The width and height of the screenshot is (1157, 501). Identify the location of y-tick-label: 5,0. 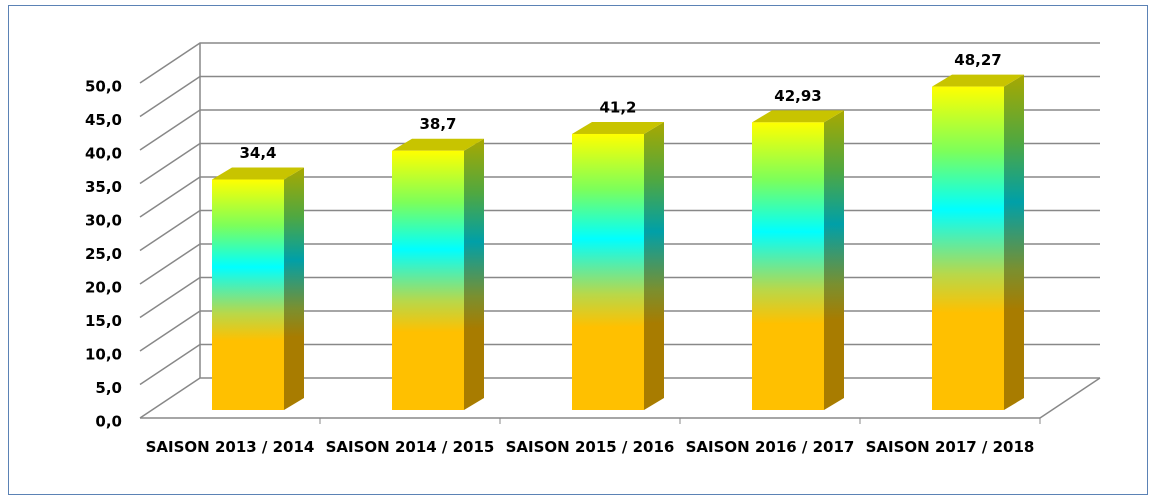
(108, 388).